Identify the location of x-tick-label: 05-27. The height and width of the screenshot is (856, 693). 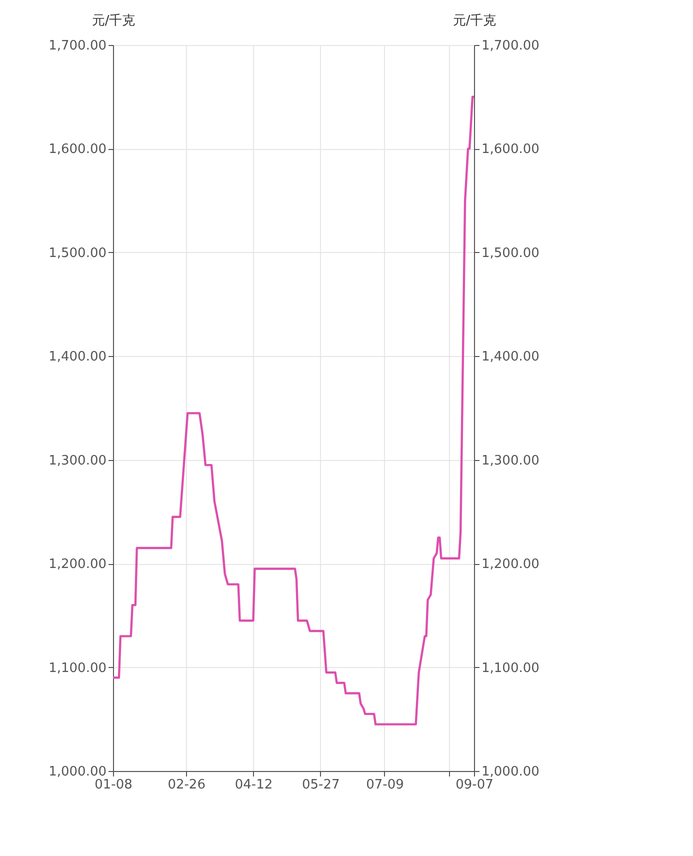
(321, 785).